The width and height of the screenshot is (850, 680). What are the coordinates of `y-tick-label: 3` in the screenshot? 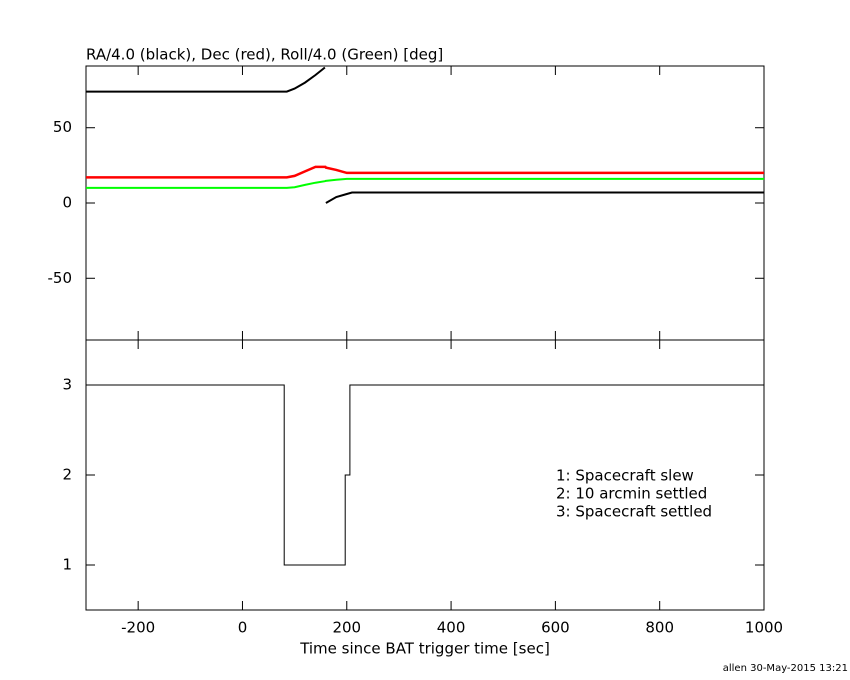 It's located at (67, 385).